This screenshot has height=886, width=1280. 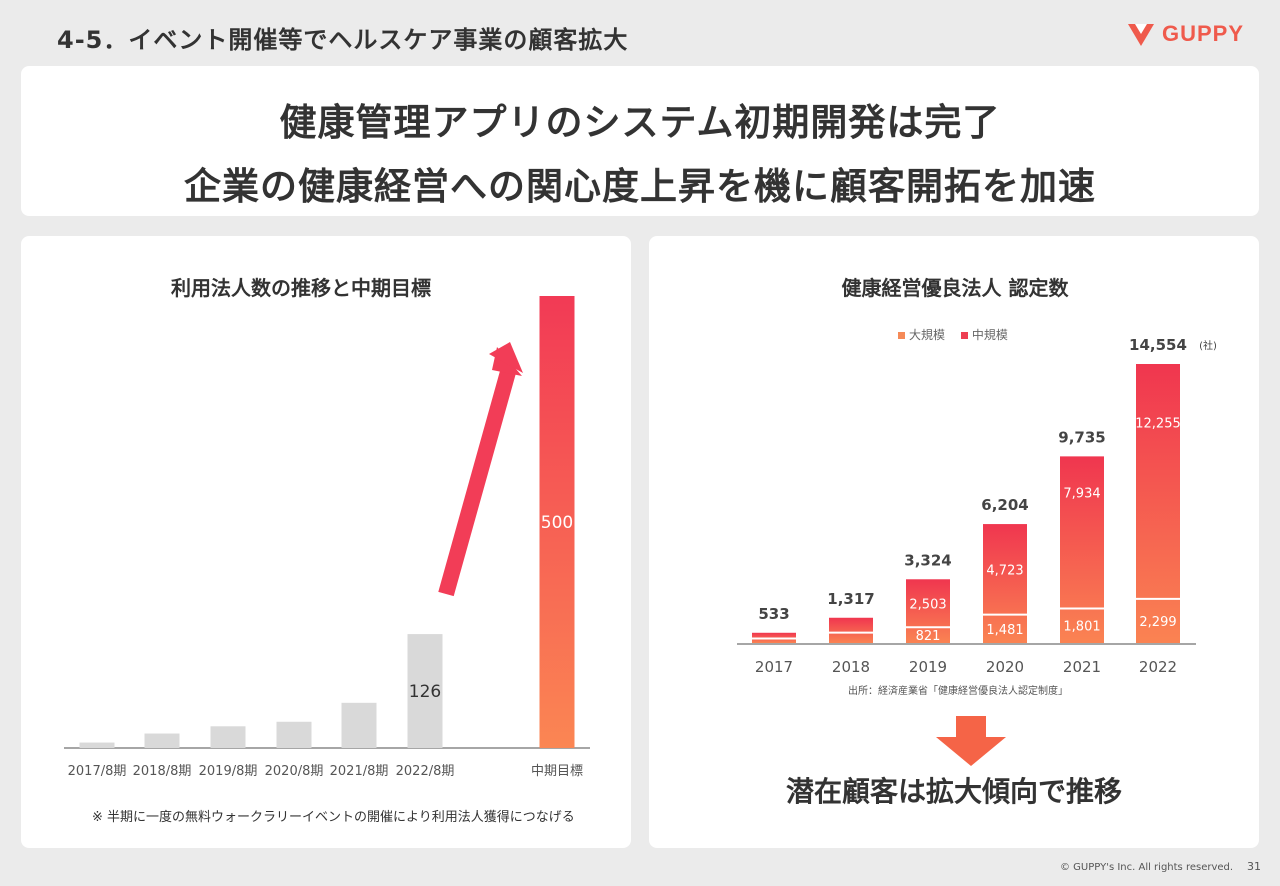 I want to click on headline-line-1: 健康管理アプリのシステム初期開発は完了, so click(x=640, y=122).